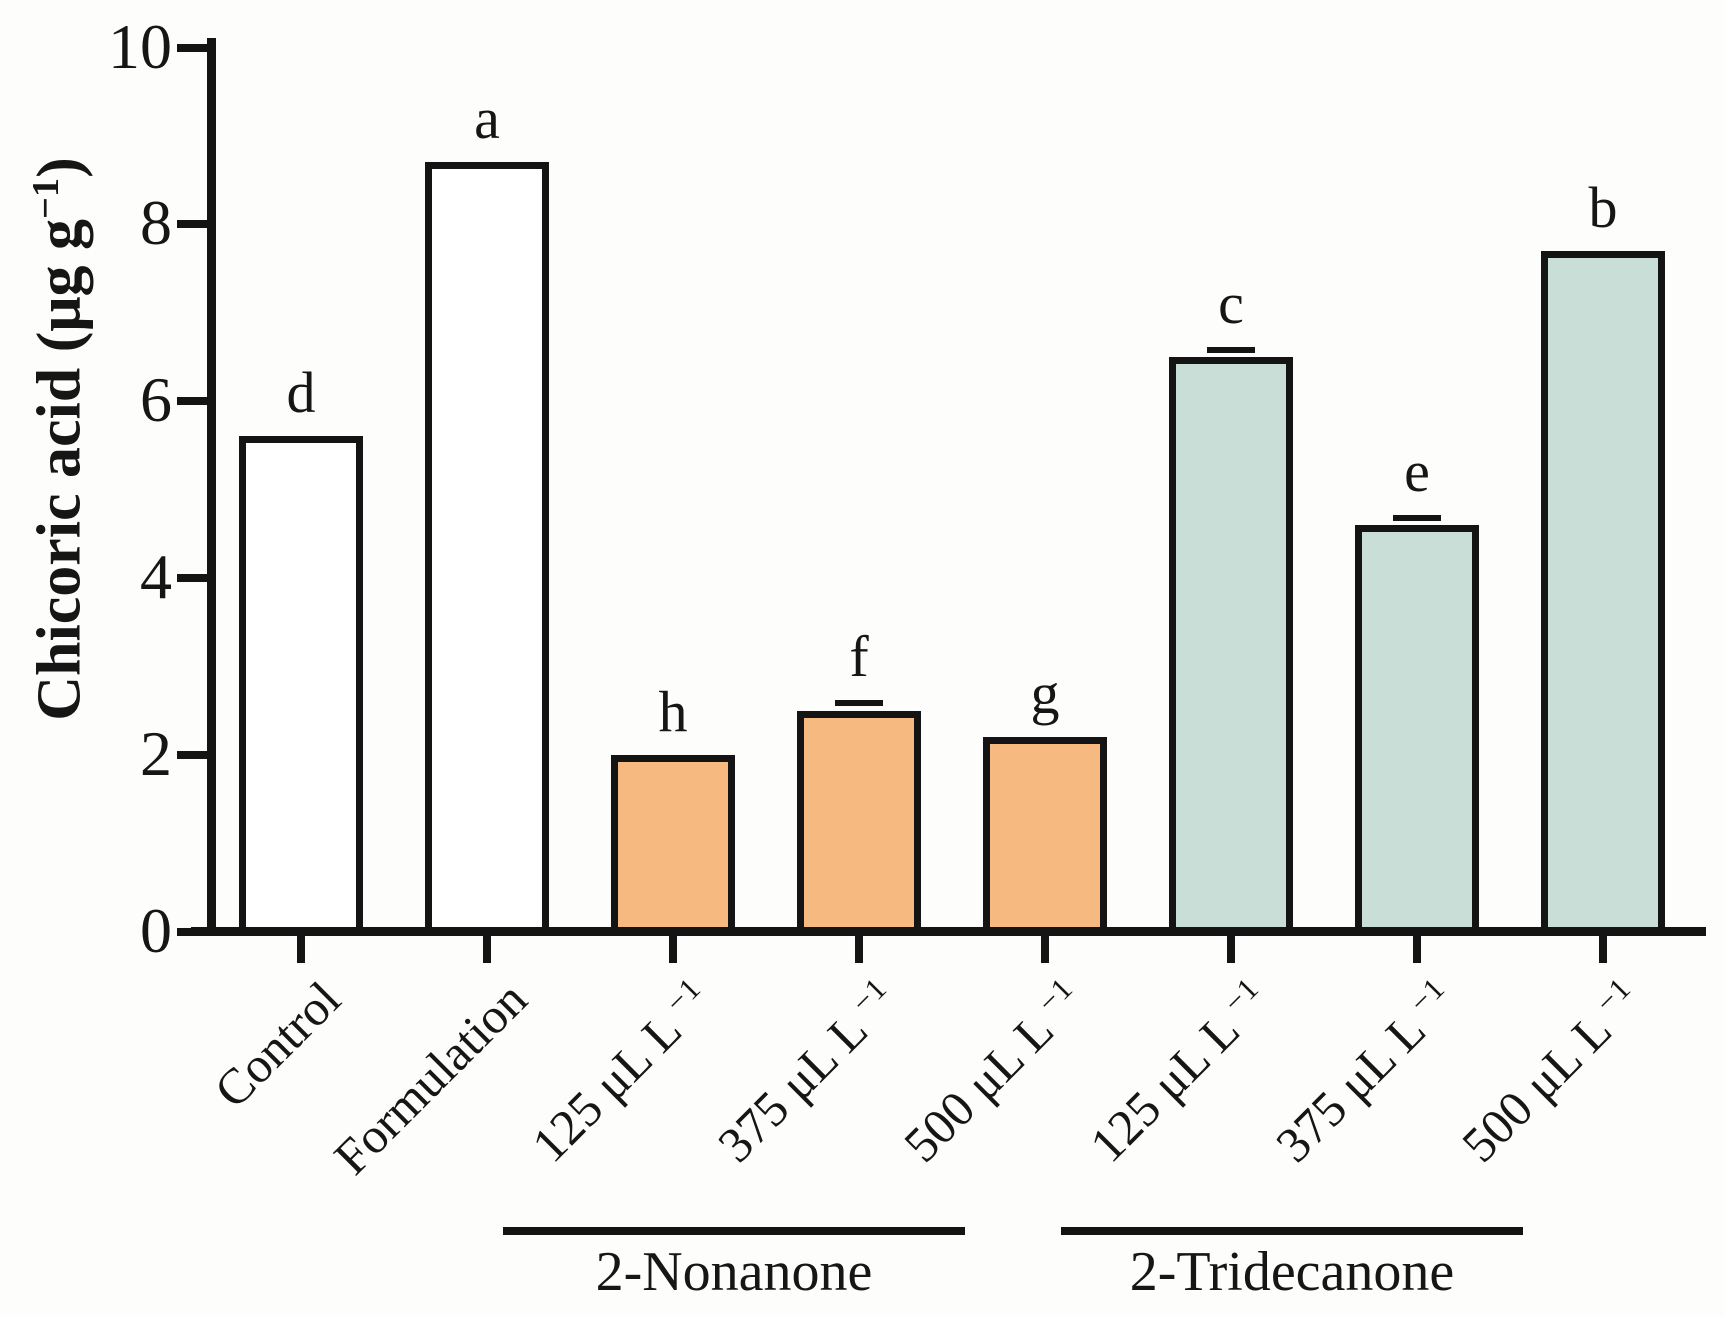 Image resolution: width=1724 pixels, height=1317 pixels. I want to click on y-tick-label: 10, so click(140, 46).